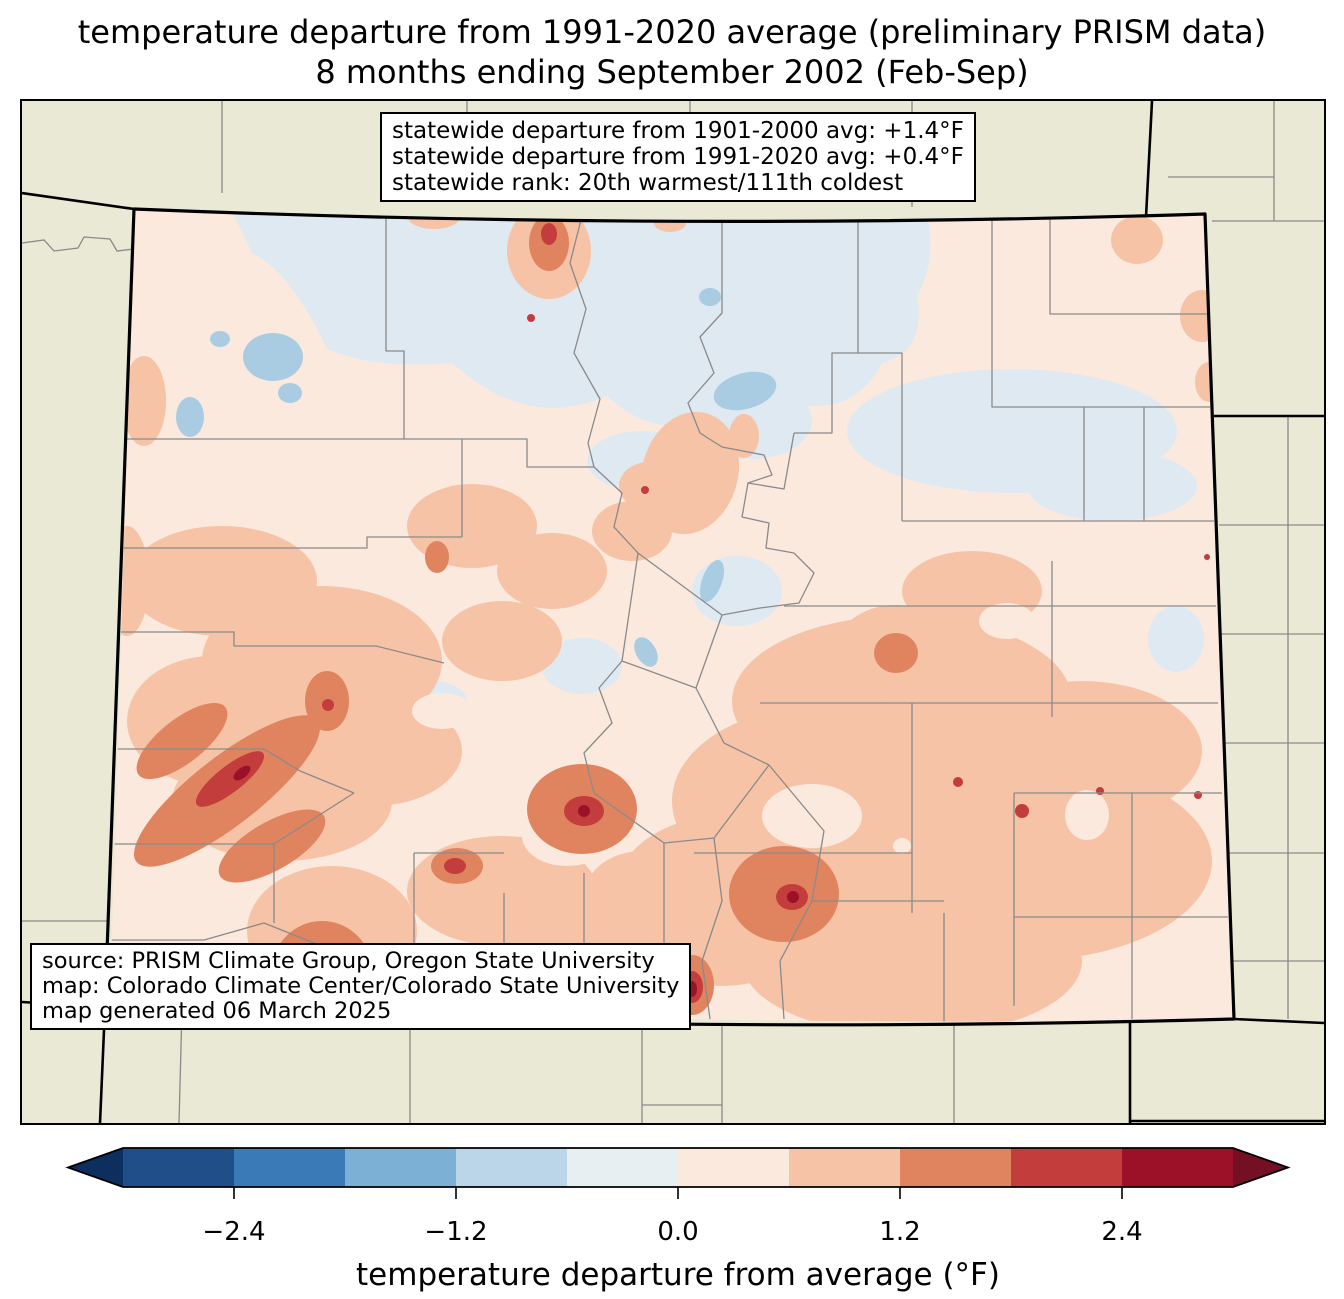 This screenshot has height=1299, width=1344. I want to click on source-line-3: map generated 06 March 2025, so click(217, 1011).